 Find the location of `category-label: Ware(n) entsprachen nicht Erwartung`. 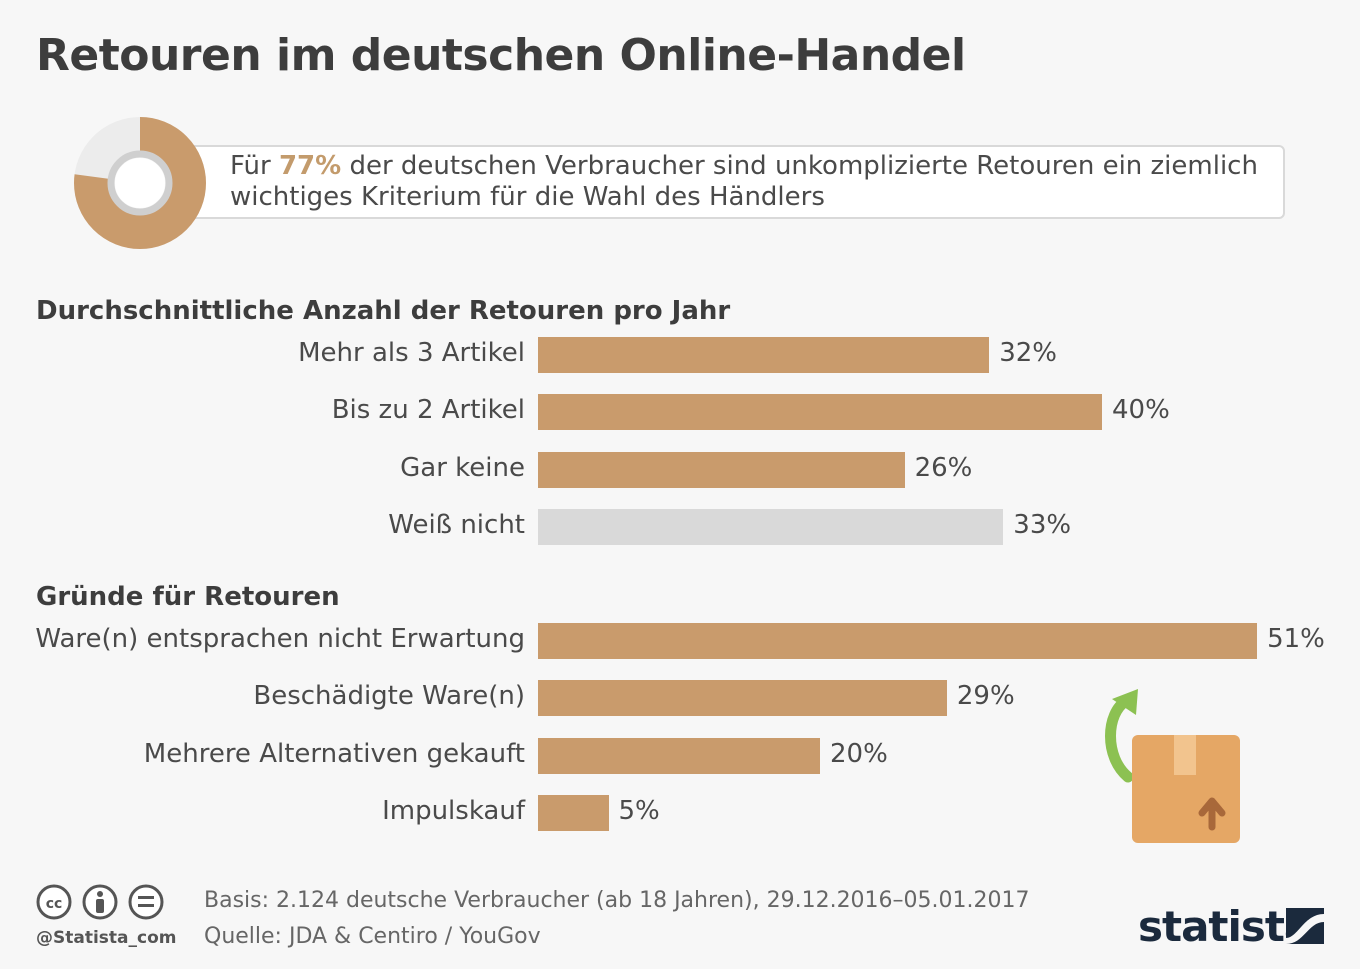

category-label: Ware(n) entsprachen nicht Erwartung is located at coordinates (280, 639).